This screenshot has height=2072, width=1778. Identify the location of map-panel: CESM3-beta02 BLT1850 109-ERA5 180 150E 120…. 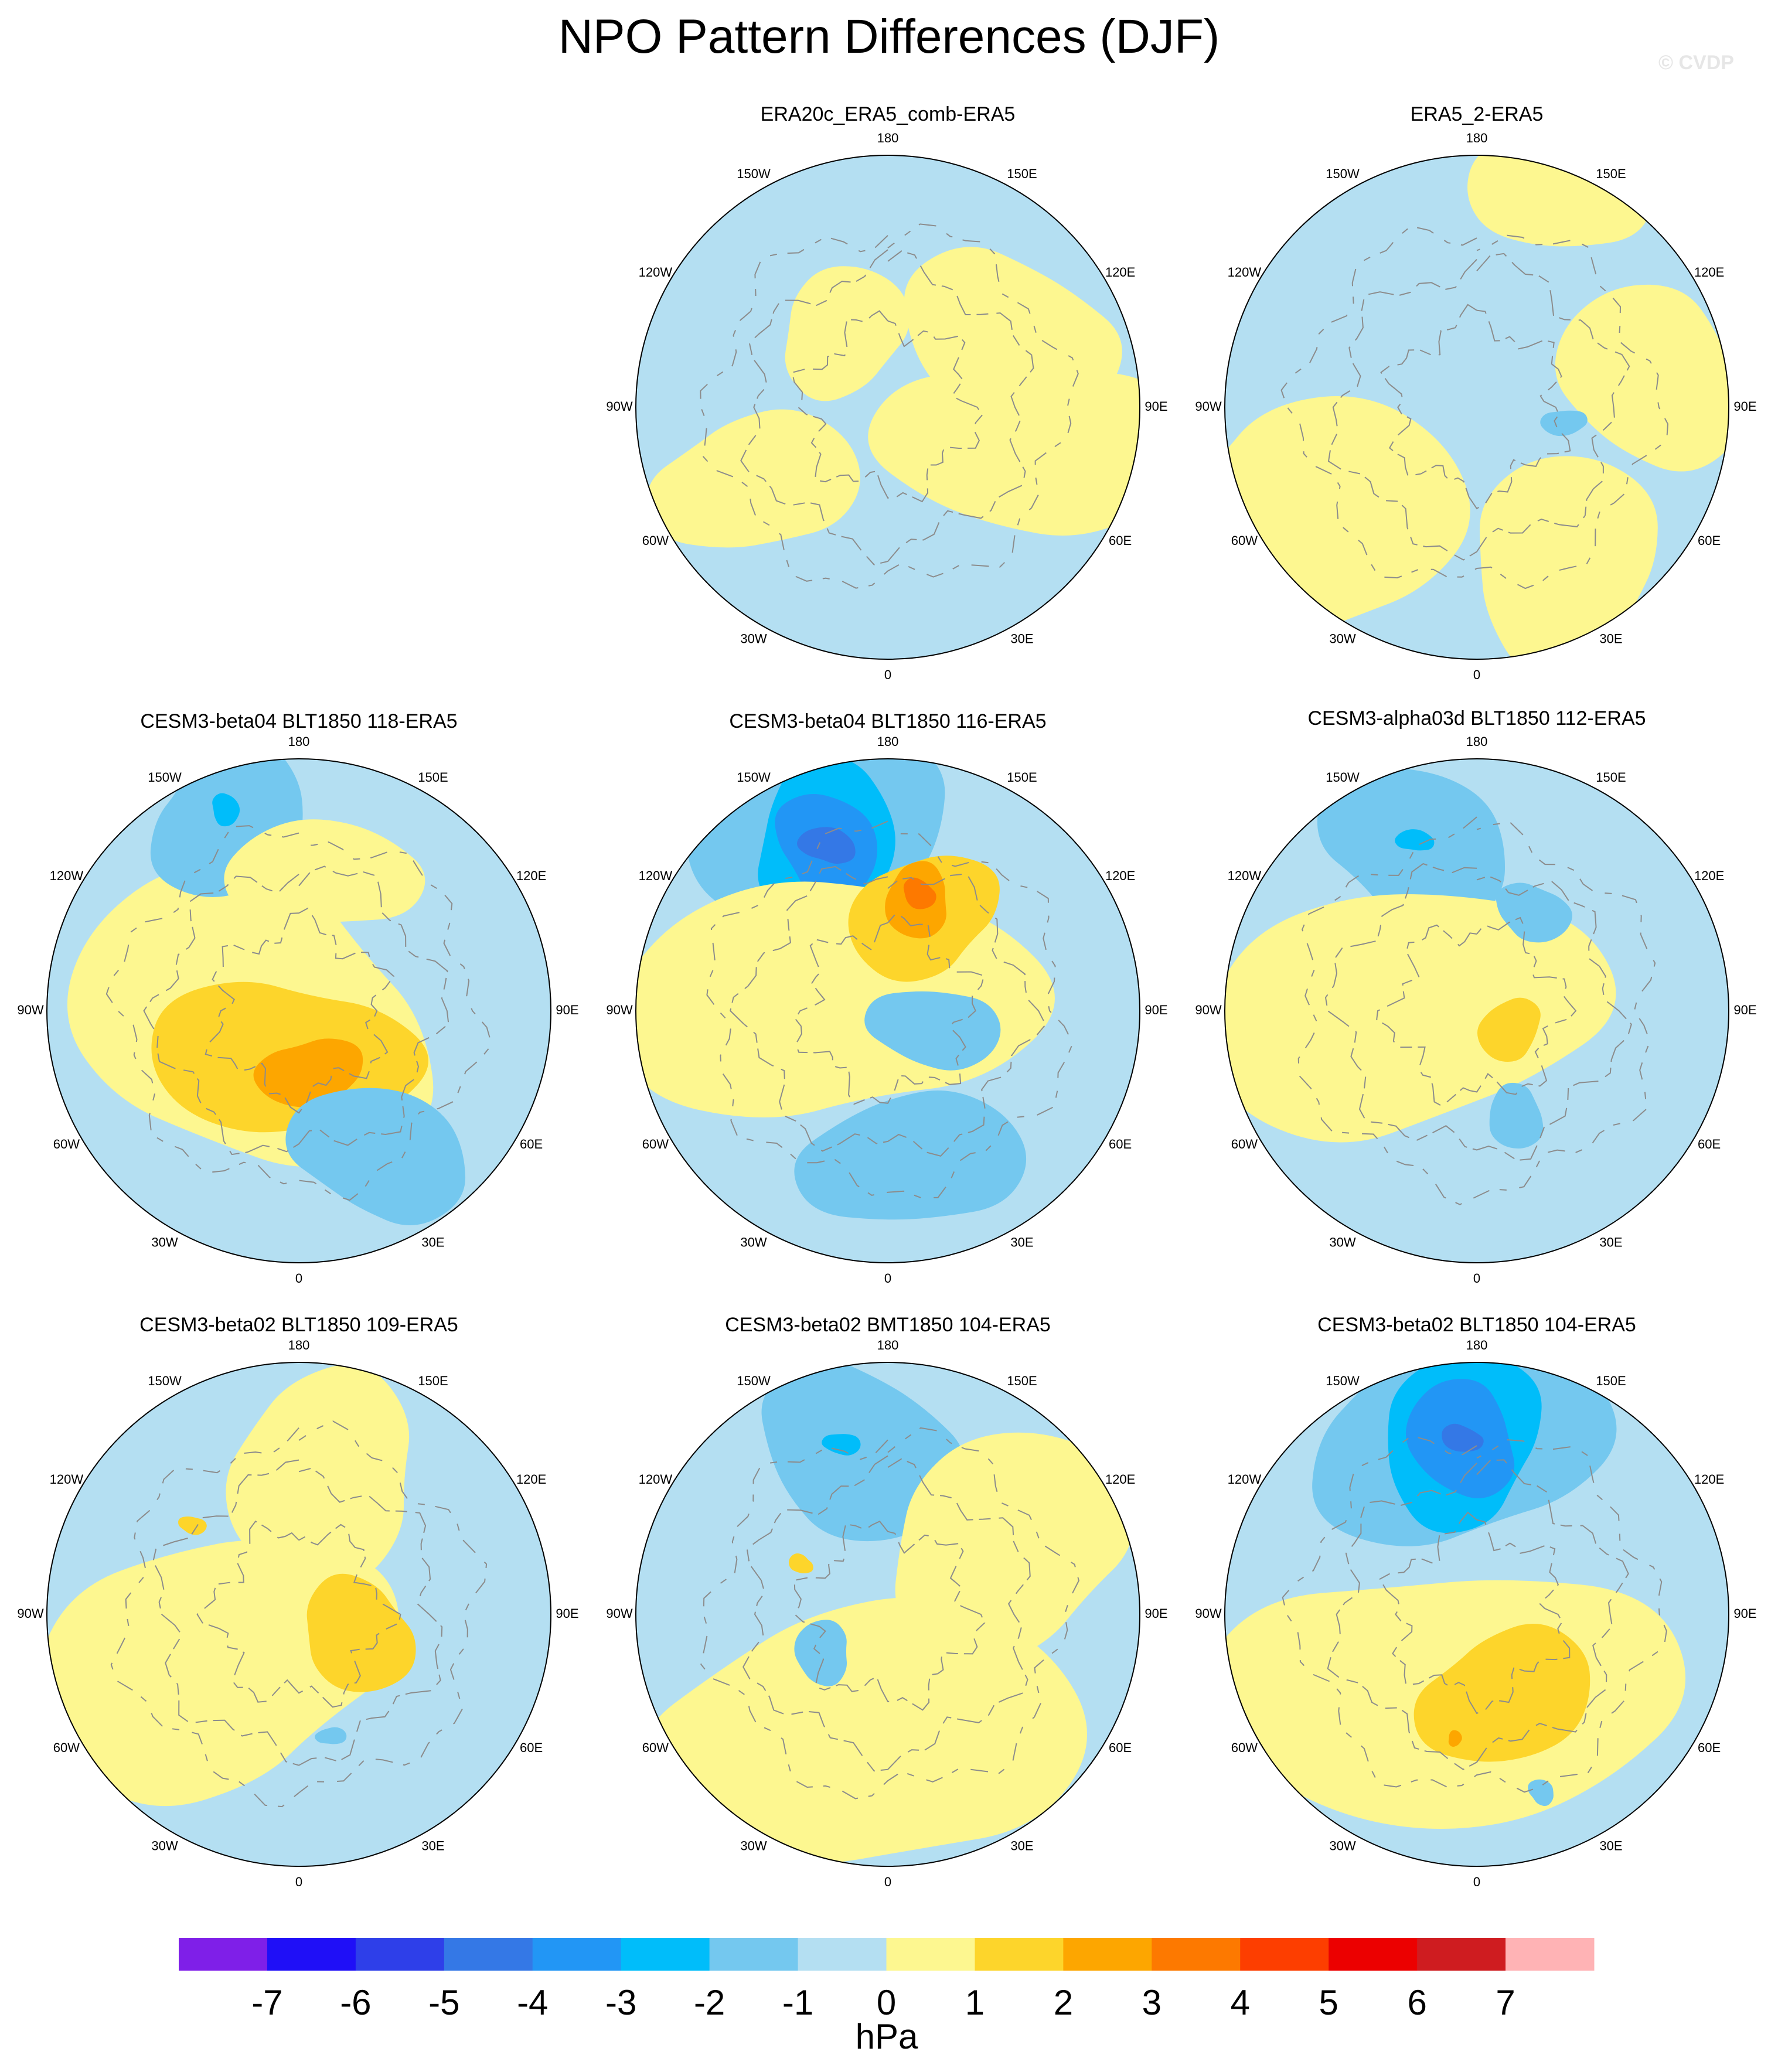
(297, 1601).